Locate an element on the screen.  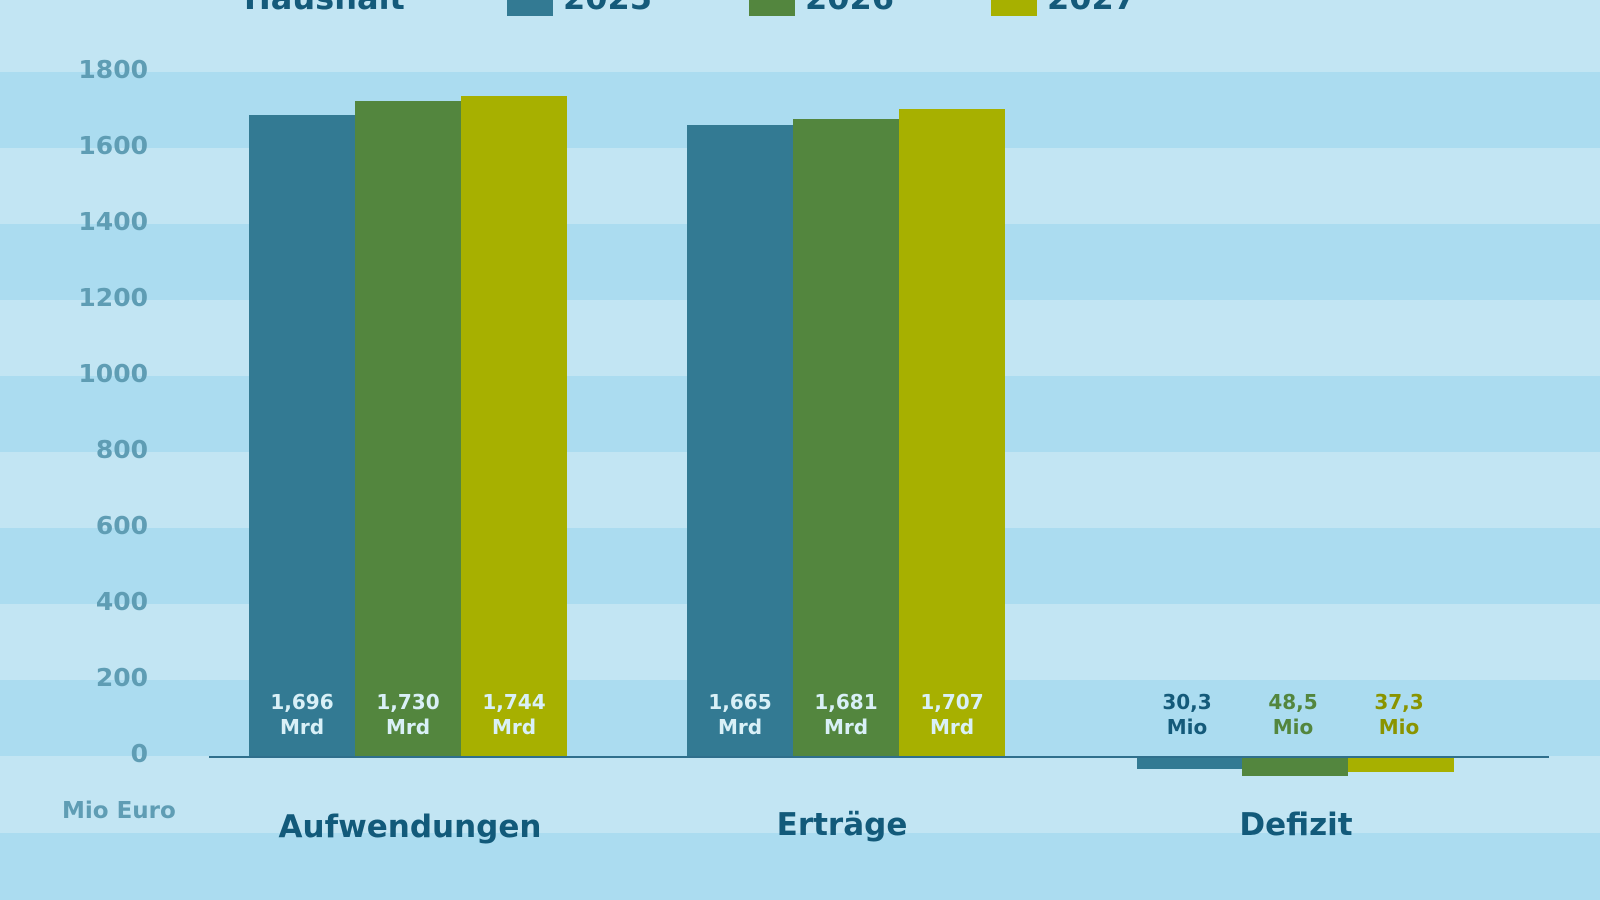
y-tick: 1400 is located at coordinates (113, 221).